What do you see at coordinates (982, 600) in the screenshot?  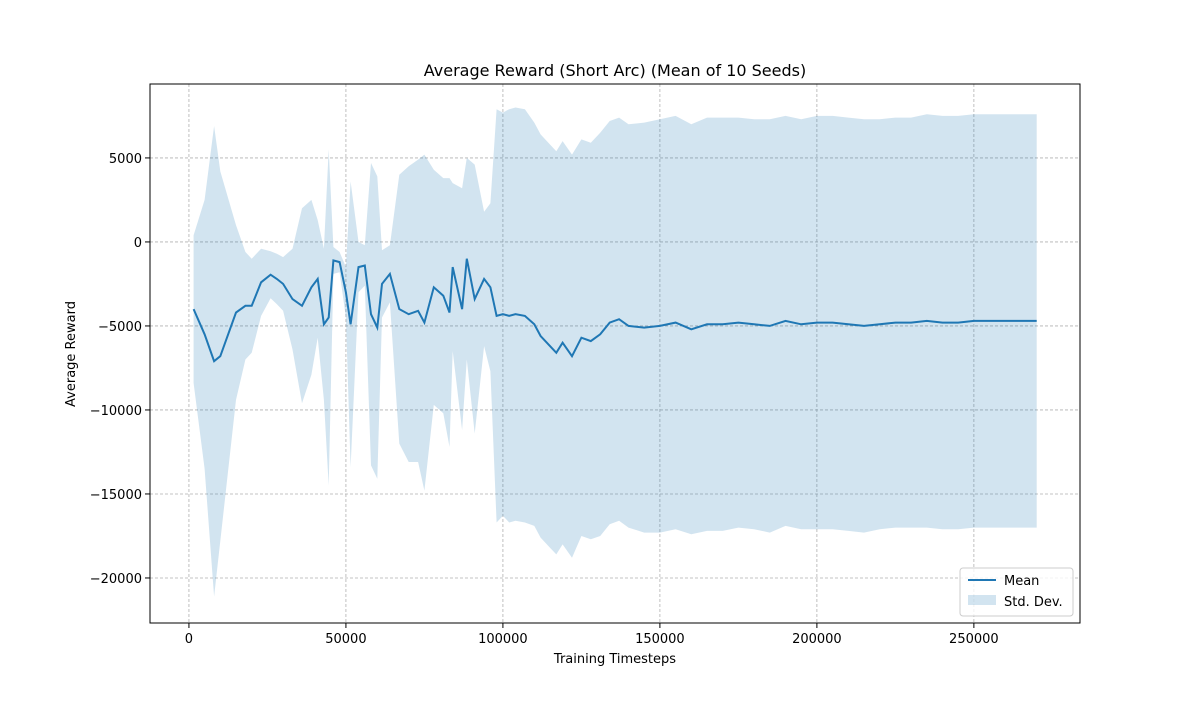 I see `legend-swatch` at bounding box center [982, 600].